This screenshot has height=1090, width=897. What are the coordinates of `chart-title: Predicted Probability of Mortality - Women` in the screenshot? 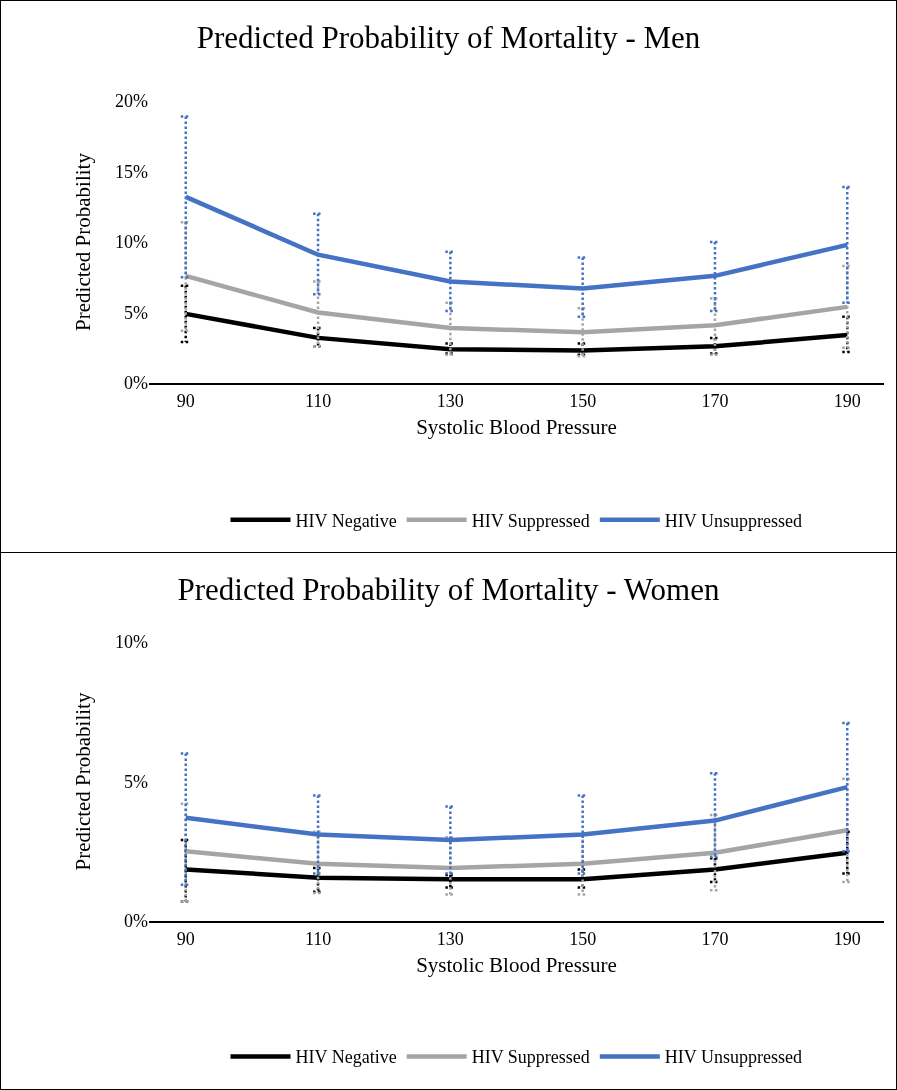 It's located at (448, 589).